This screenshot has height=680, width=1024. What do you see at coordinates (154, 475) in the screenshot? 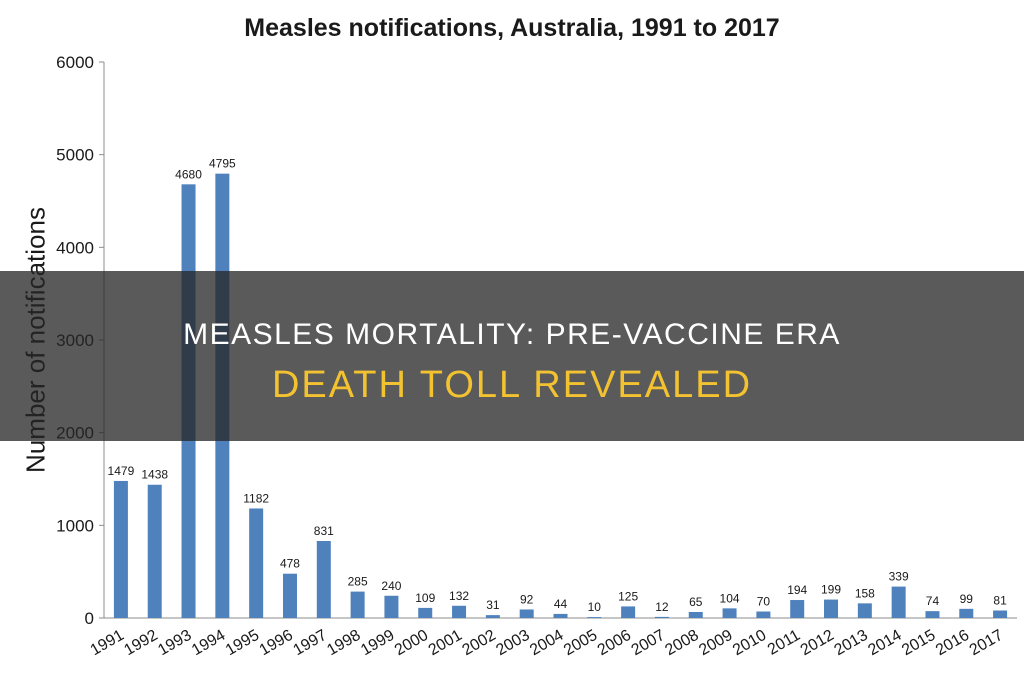
I see `data-label: 1438` at bounding box center [154, 475].